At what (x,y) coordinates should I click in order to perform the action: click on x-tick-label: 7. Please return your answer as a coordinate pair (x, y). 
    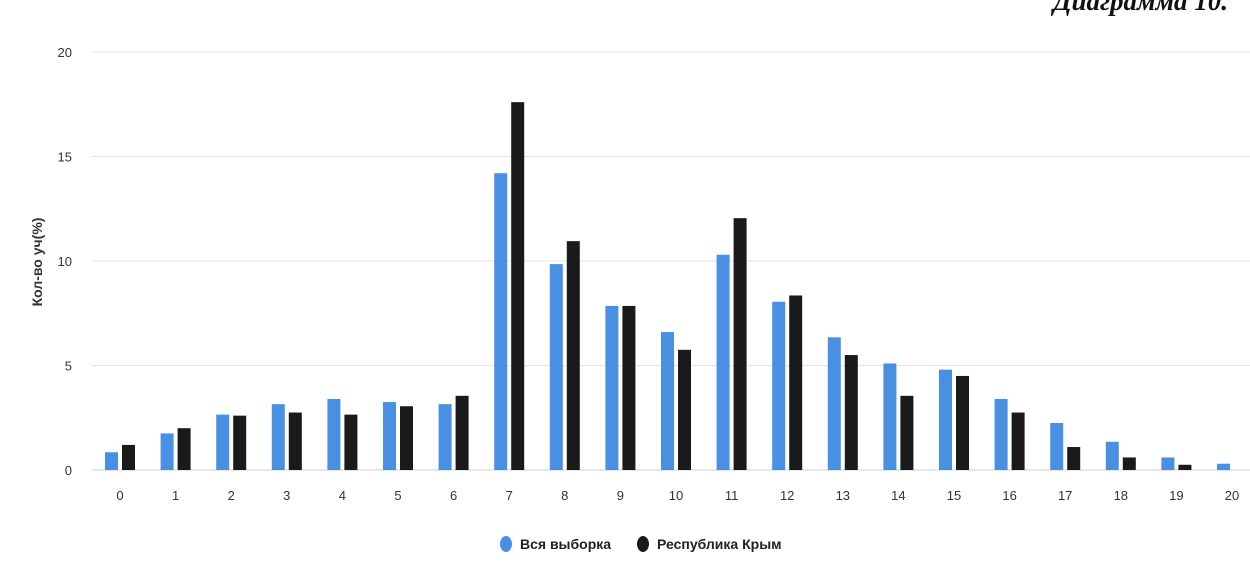
    Looking at the image, I should click on (509, 495).